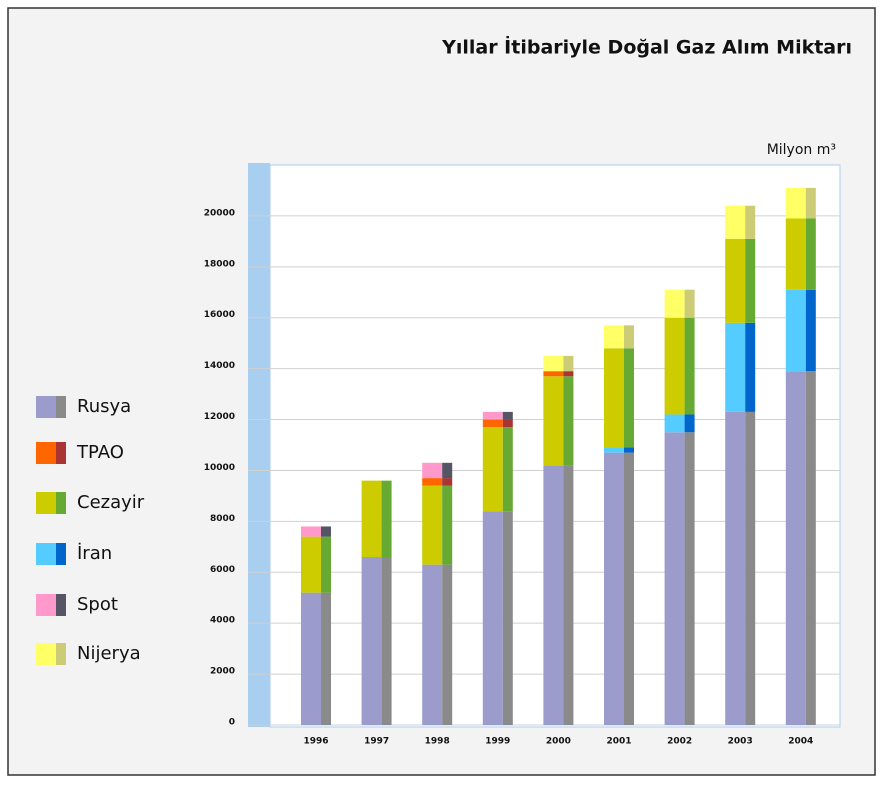 Image resolution: width=884 pixels, height=788 pixels. What do you see at coordinates (97, 604) in the screenshot?
I see `legend-label: Spot` at bounding box center [97, 604].